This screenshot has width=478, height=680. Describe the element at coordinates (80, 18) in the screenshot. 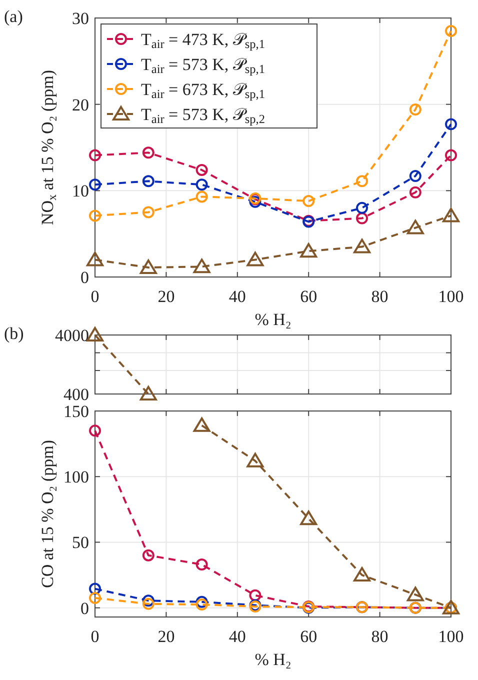

I see `y-tick-label: 30` at that location.